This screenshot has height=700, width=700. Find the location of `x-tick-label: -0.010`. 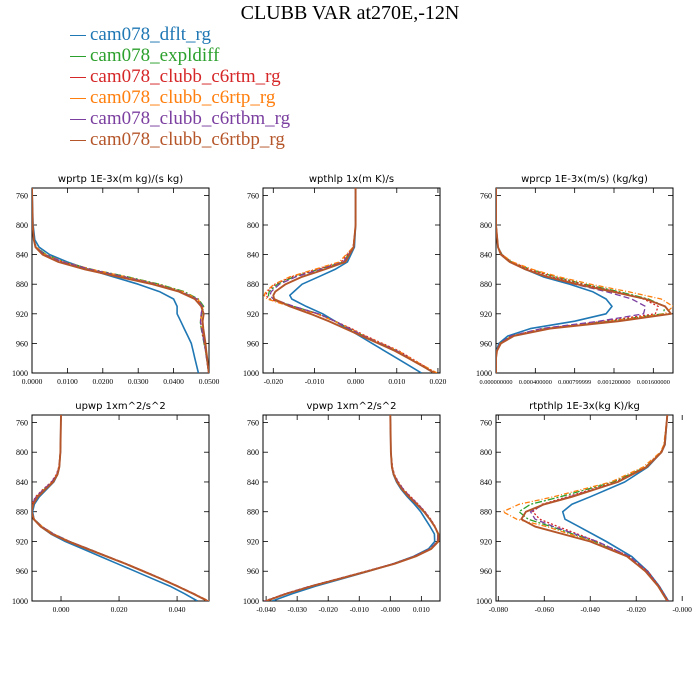

x-tick-label: -0.010 is located at coordinates (315, 381).